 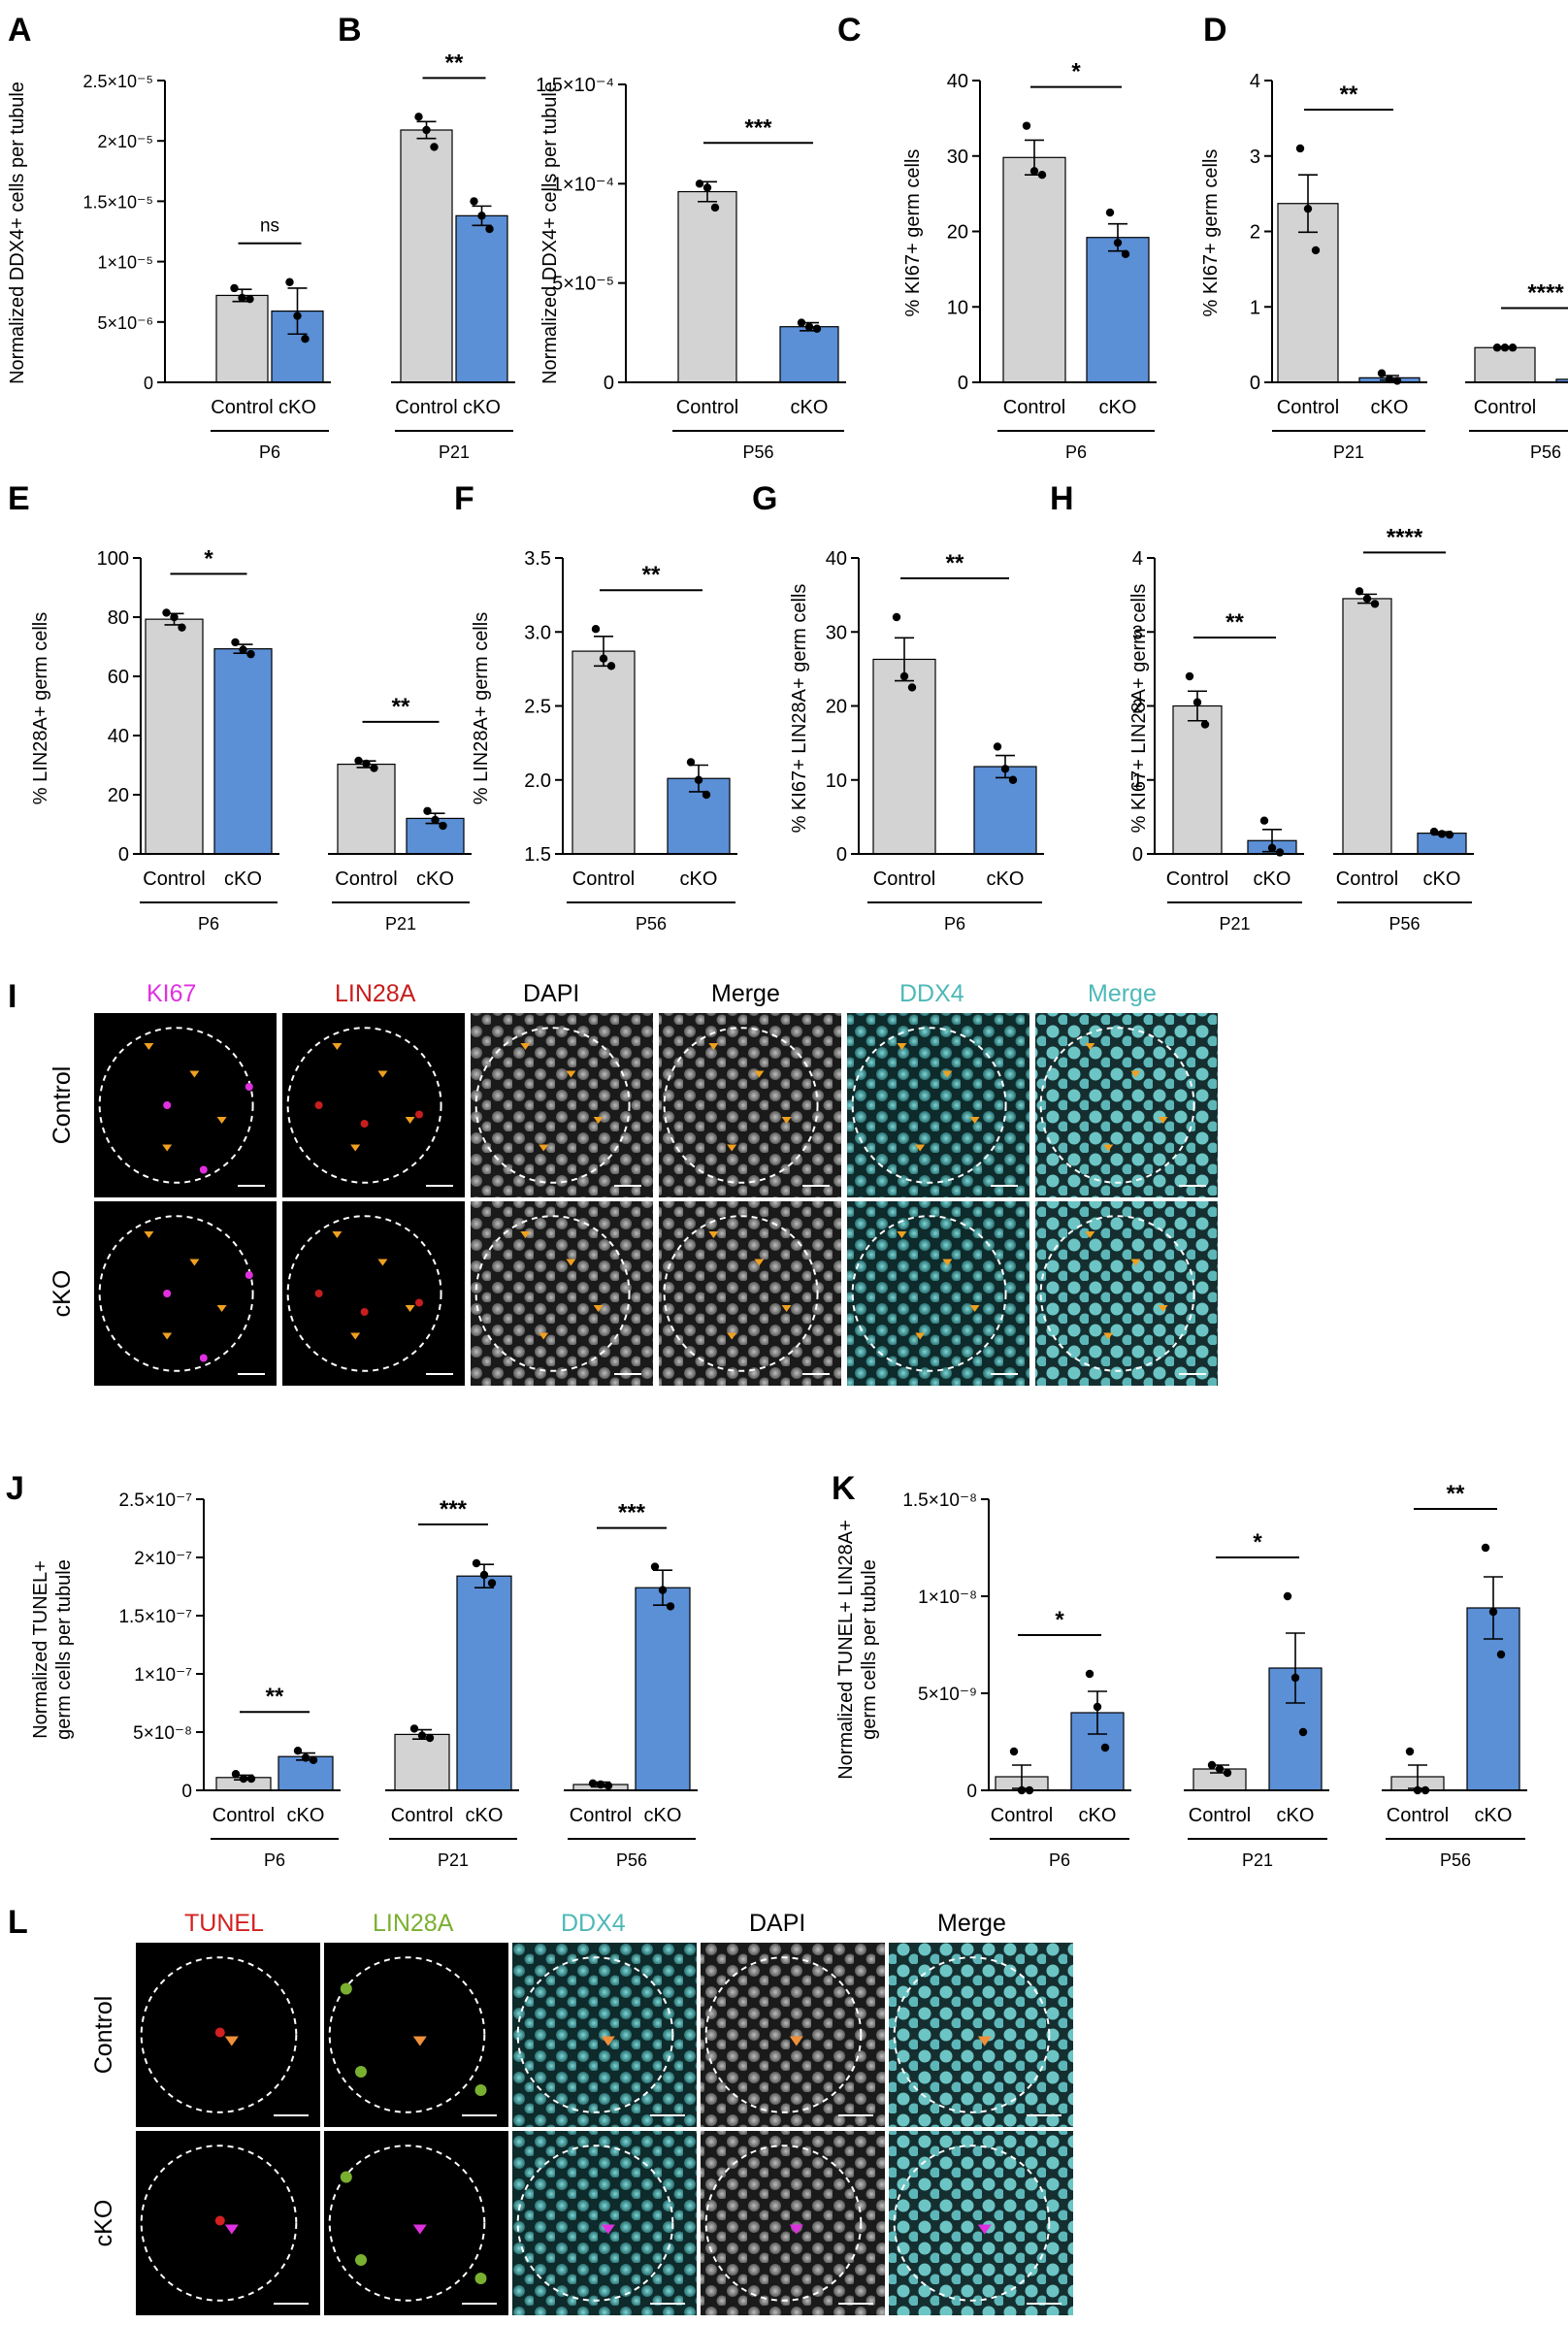 I want to click on channel-label-merge: Merge, so click(x=971, y=1923).